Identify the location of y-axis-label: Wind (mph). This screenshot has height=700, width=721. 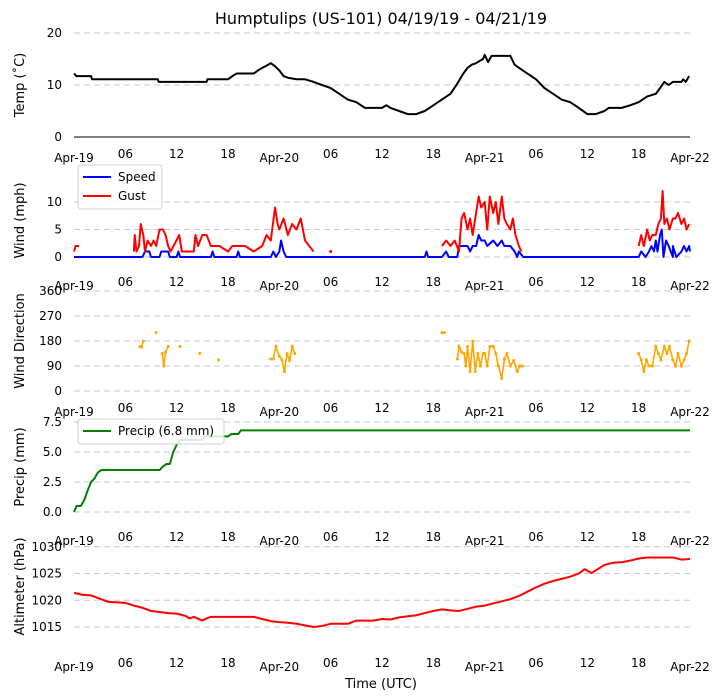
(20, 220).